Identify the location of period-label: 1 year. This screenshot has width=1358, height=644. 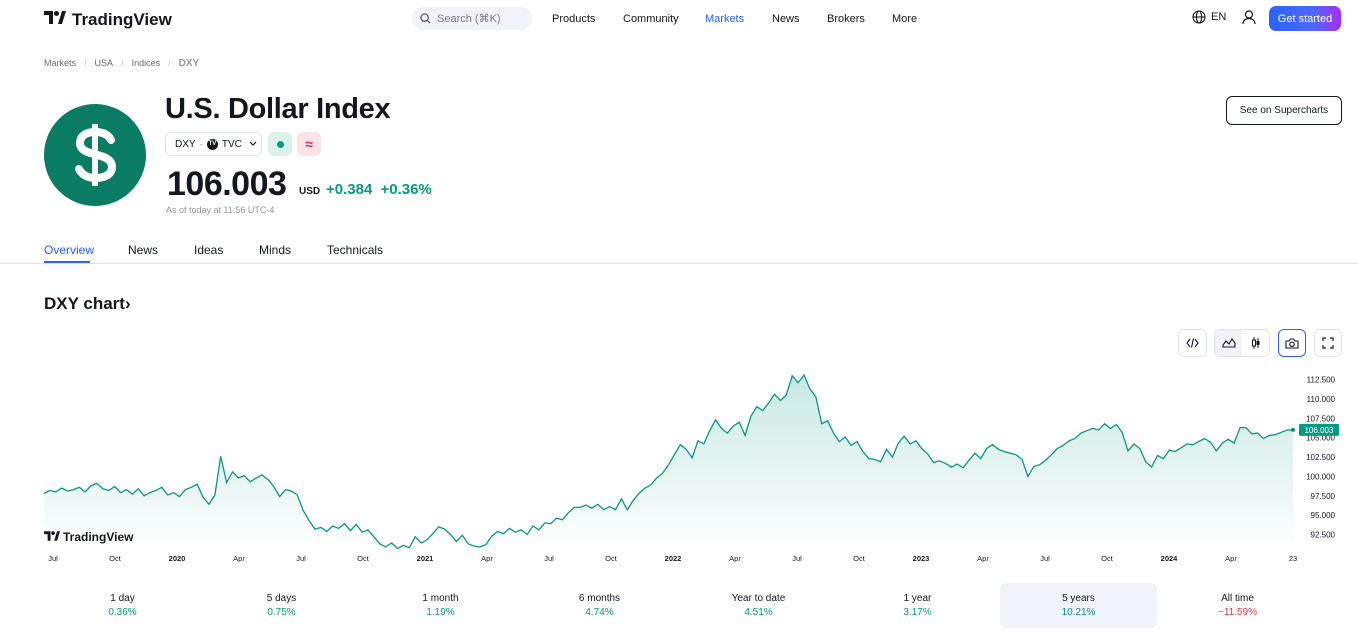
(917, 598).